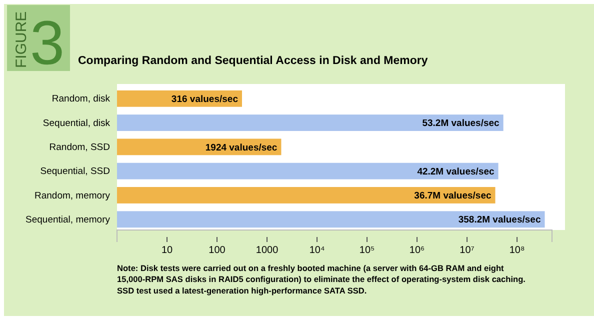  I want to click on data-label: 53.2M values/sec, so click(461, 124).